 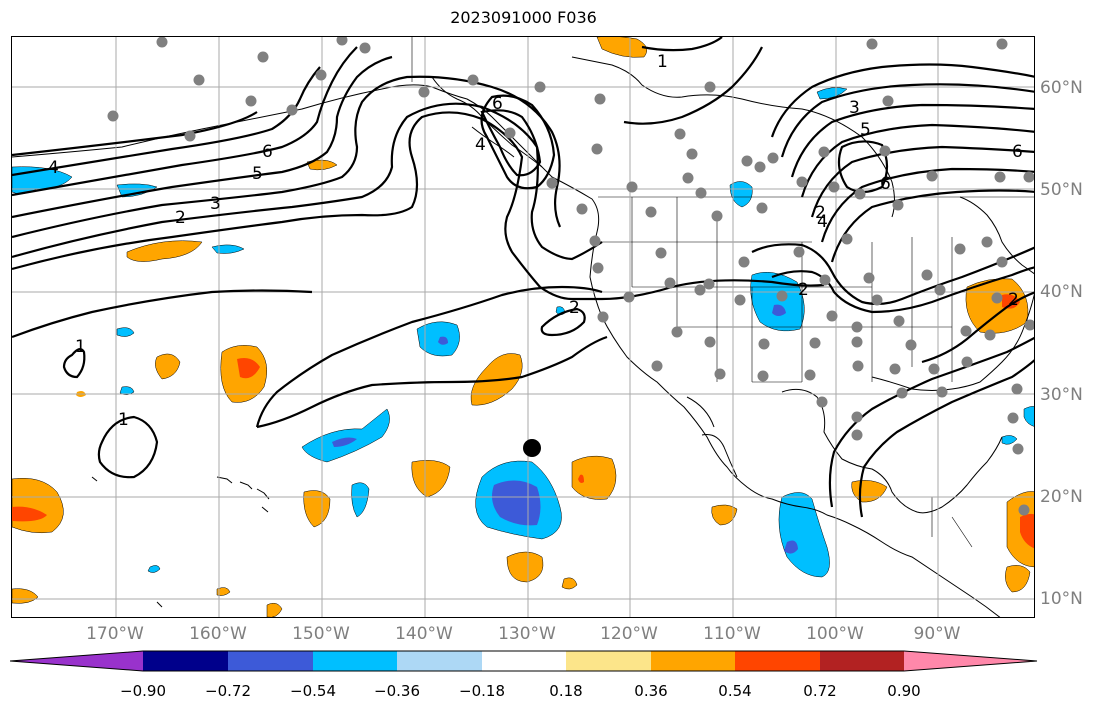 I want to click on colorbar-tick: 0.36, so click(x=651, y=691).